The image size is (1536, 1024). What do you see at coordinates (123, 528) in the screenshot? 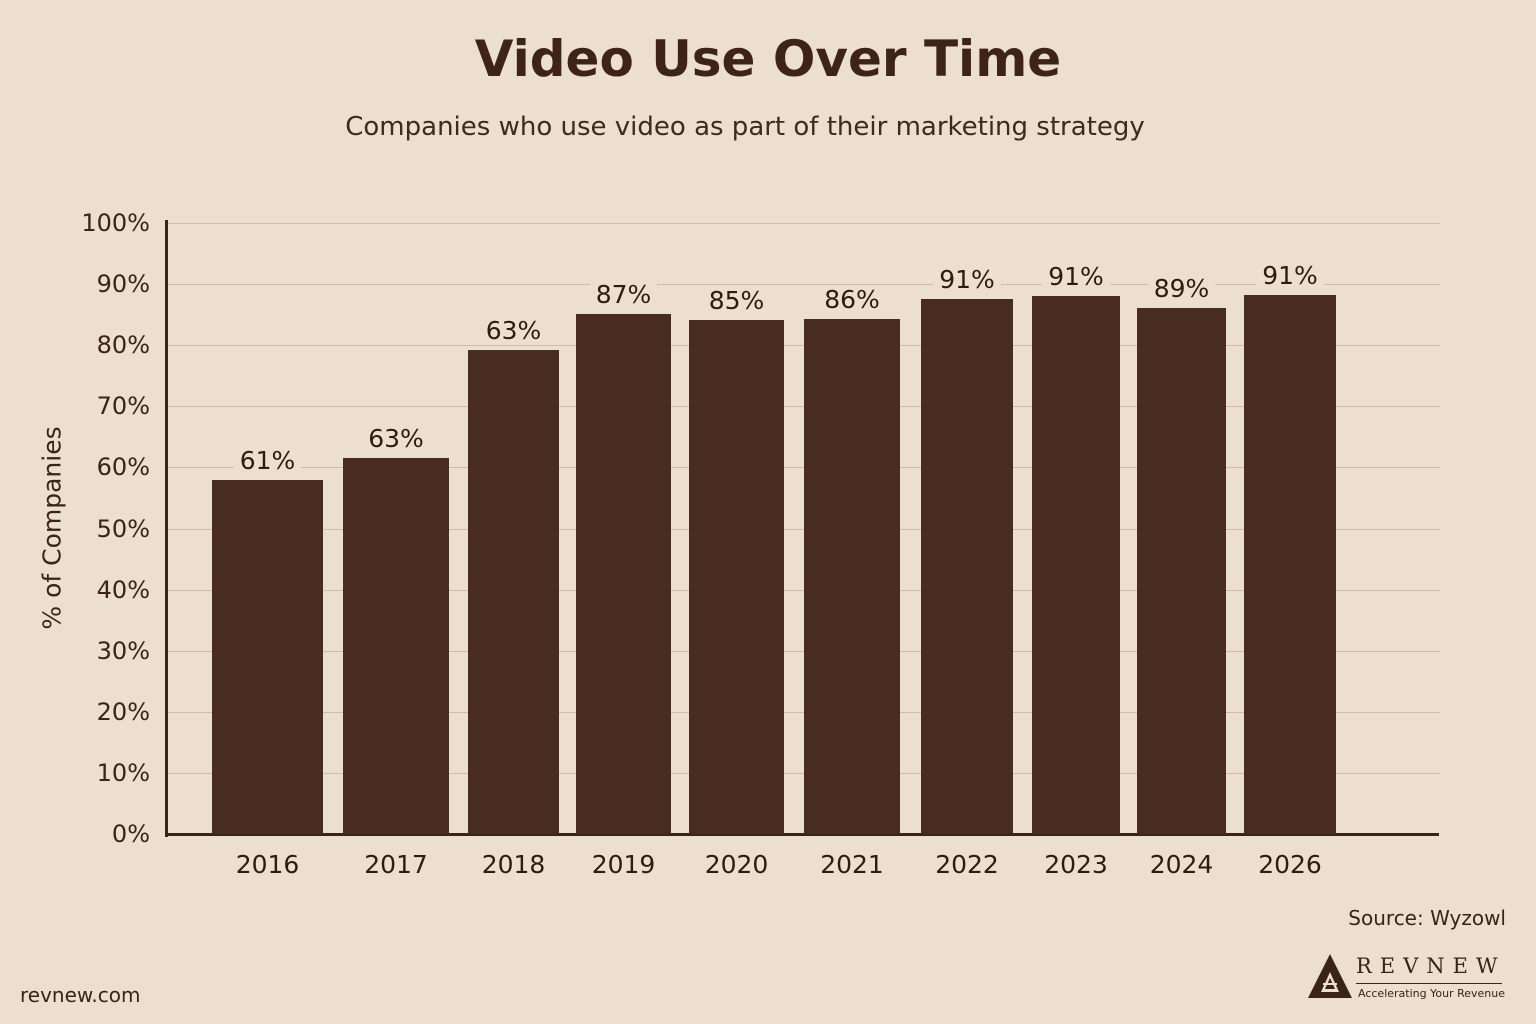
I see `y-tick-label: 50%` at bounding box center [123, 528].